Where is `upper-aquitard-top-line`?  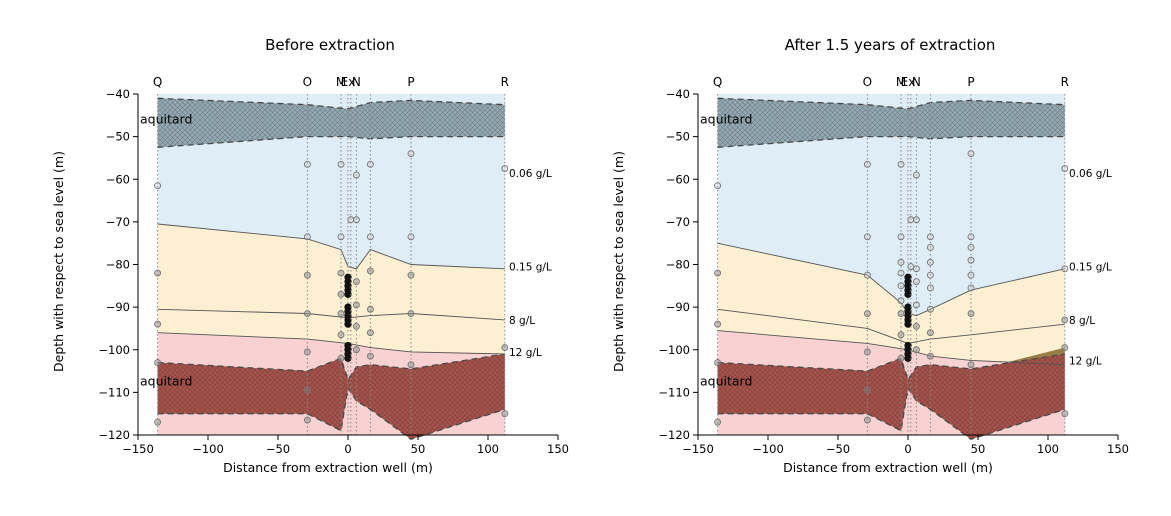 upper-aquitard-top-line is located at coordinates (331, 103).